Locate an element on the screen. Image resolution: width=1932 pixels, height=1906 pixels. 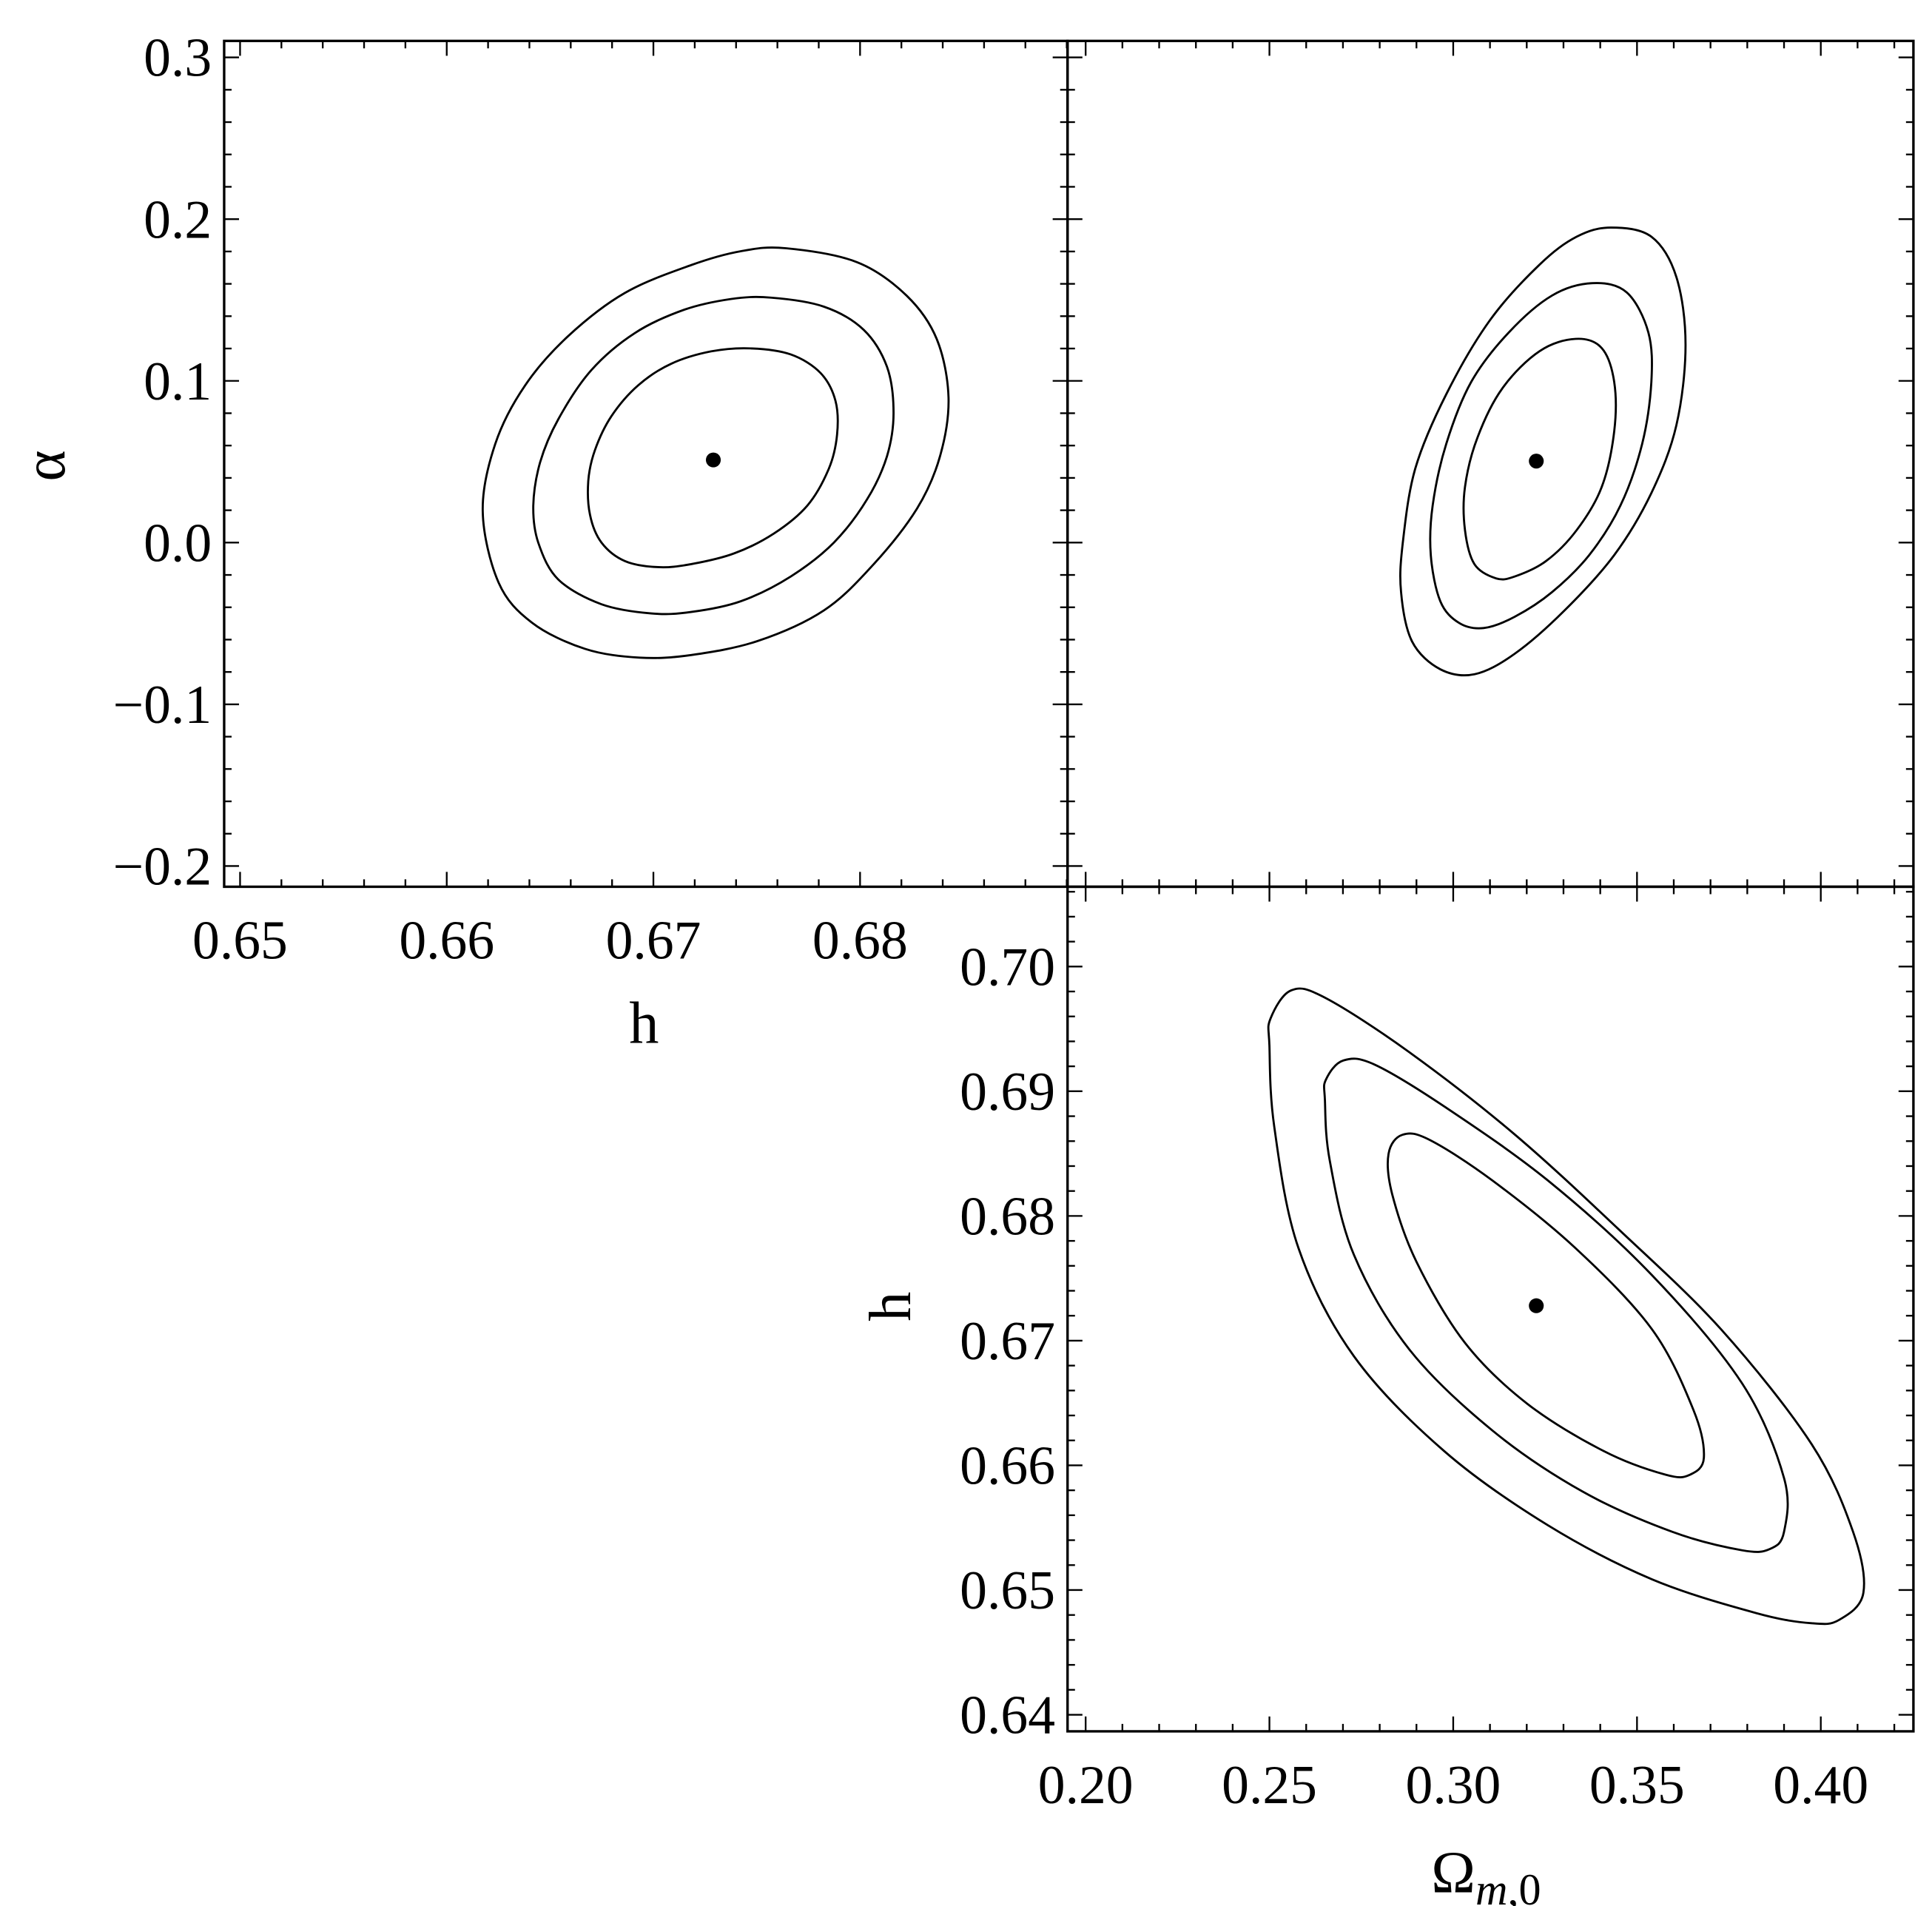
x-axis-label-omega-m0: Ωm,0 is located at coordinates (1486, 1873).